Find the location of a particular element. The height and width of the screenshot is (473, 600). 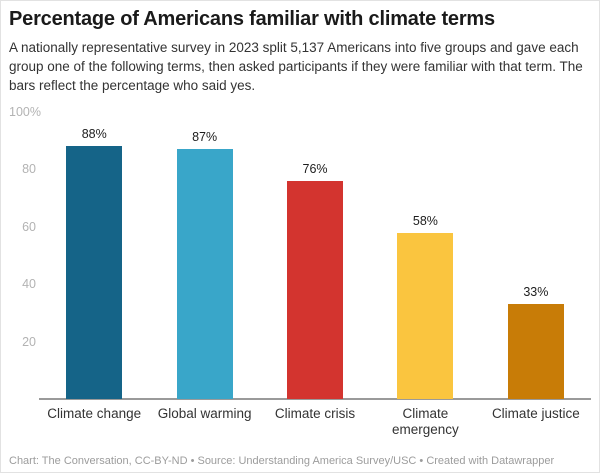

bar-group: 58% Climate emergency is located at coordinates (425, 274).